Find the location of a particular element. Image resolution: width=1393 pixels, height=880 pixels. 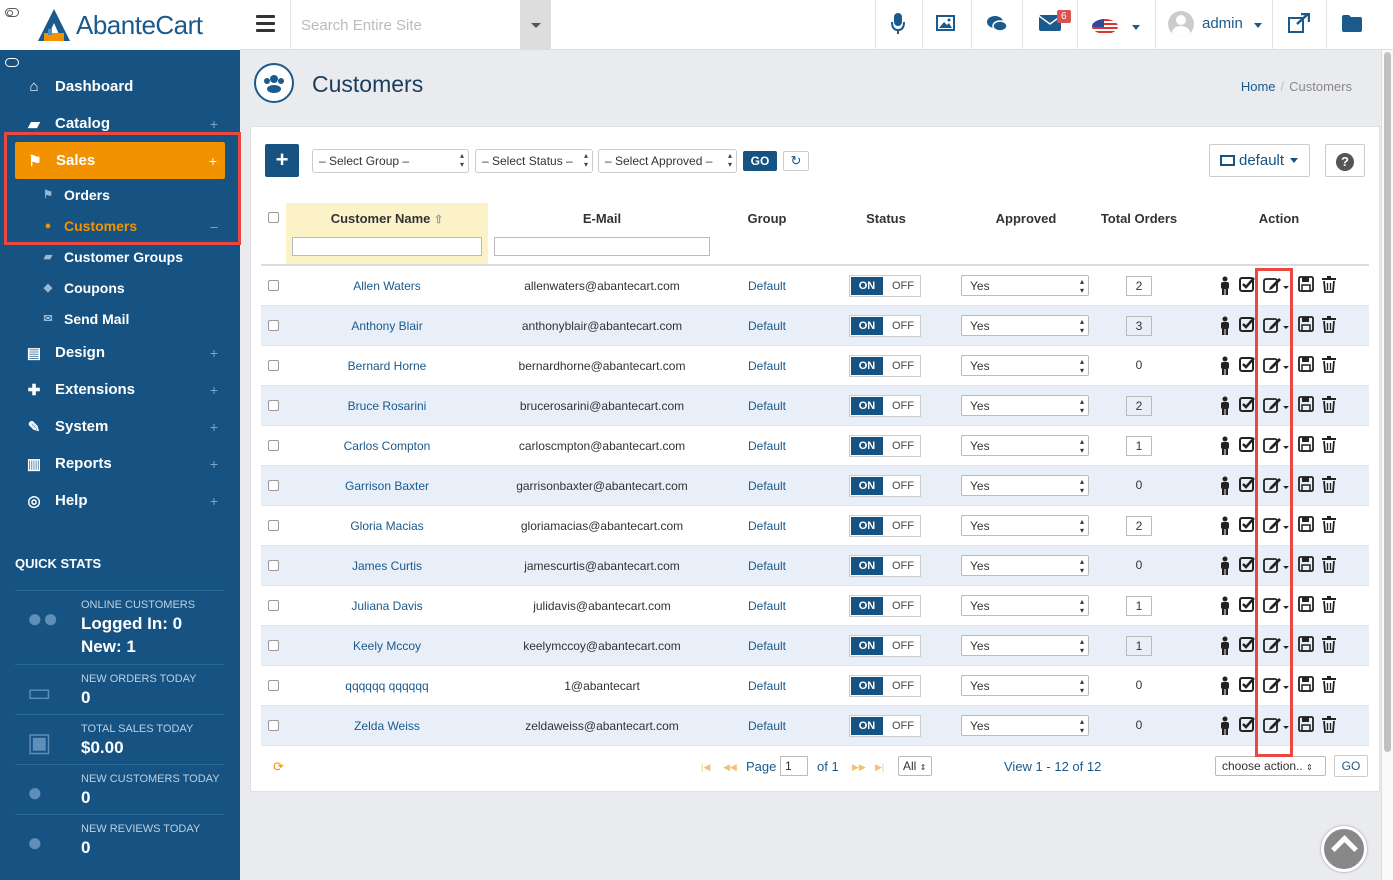

sidebar-subitem-customer-groups: ▰ Customer Groups is located at coordinates (120, 256).